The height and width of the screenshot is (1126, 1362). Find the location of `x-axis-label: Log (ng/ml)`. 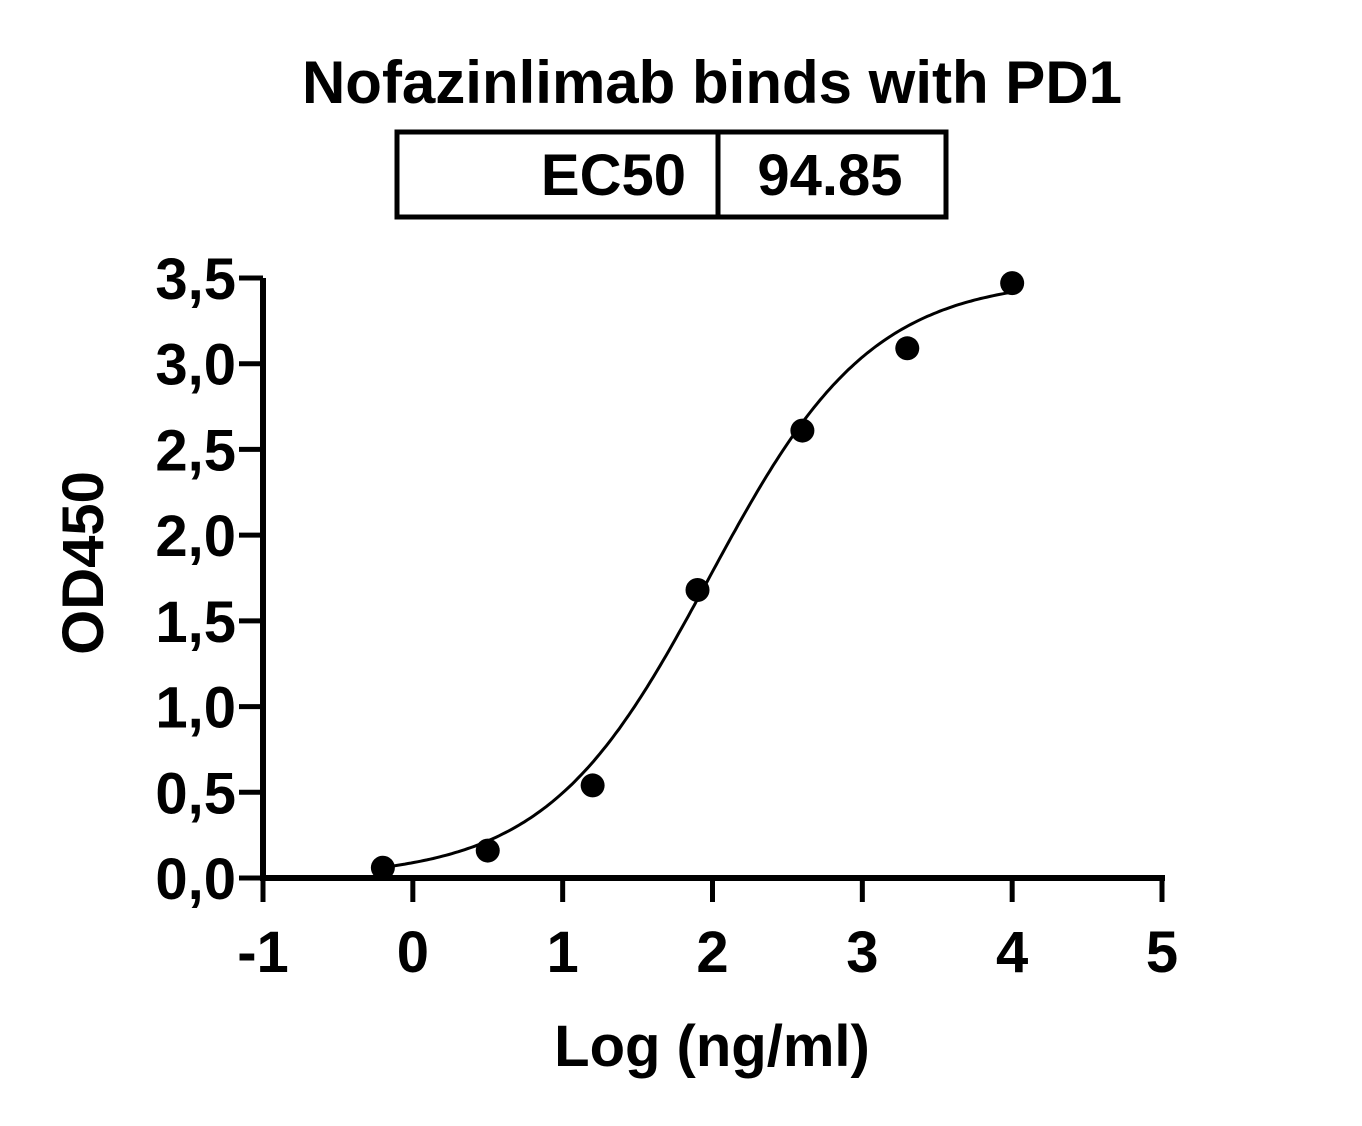

x-axis-label: Log (ng/ml) is located at coordinates (712, 1046).